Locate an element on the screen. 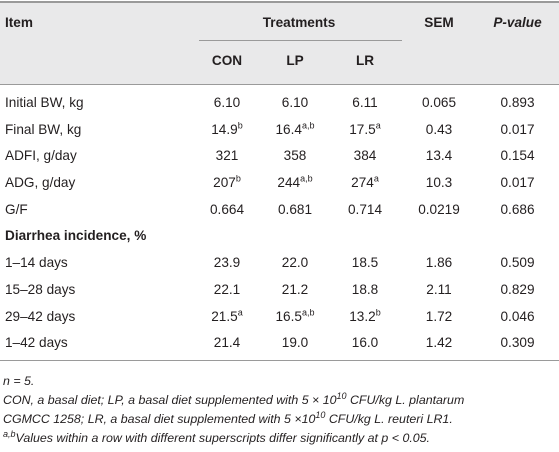 This screenshot has width=559, height=452. cell-lr: 384 is located at coordinates (365, 155).